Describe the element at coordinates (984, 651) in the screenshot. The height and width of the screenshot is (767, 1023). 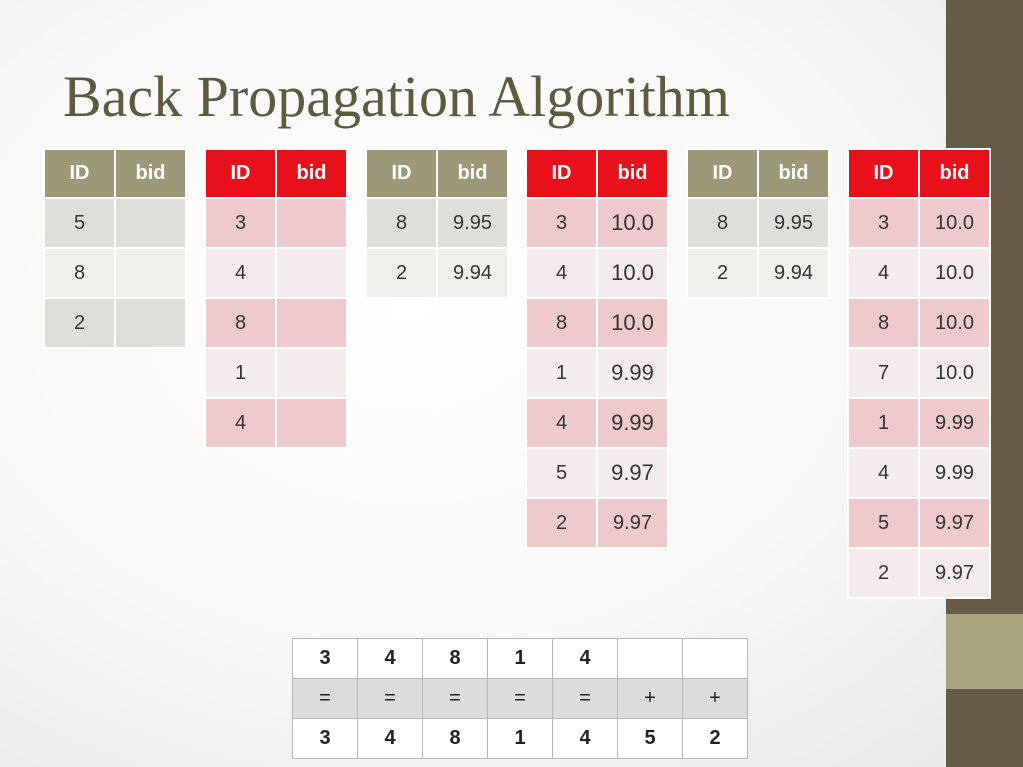
I see `side-bar-accent` at that location.